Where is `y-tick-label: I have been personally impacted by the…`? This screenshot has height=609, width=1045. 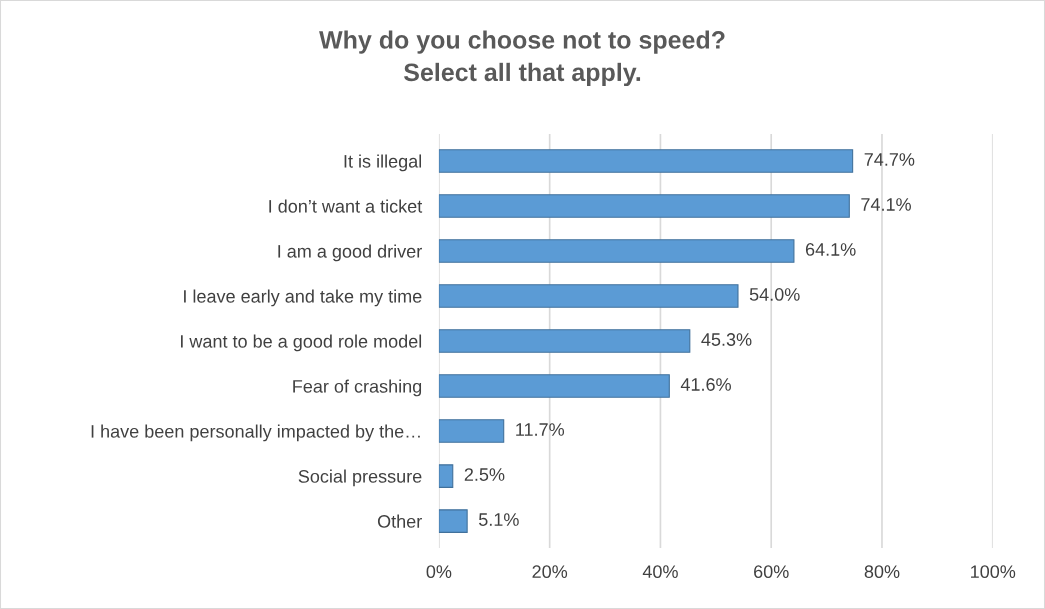
y-tick-label: I have been personally impacted by the… is located at coordinates (255, 433).